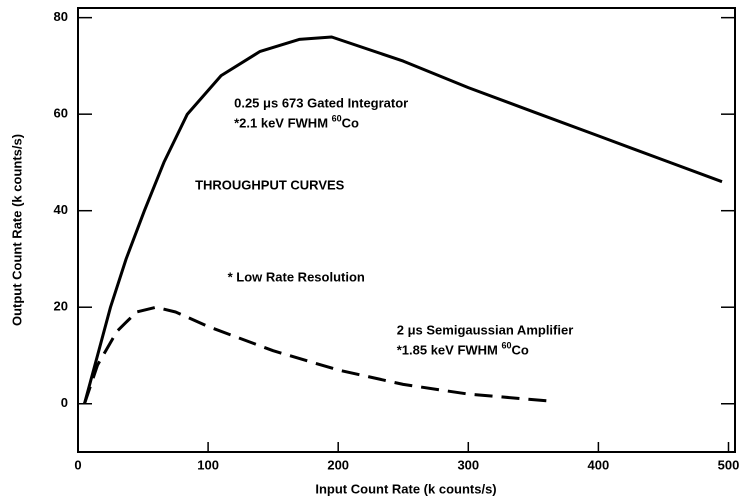 This screenshot has height=501, width=745. Describe the element at coordinates (77, 464) in the screenshot. I see `x-tick-label: 0` at that location.